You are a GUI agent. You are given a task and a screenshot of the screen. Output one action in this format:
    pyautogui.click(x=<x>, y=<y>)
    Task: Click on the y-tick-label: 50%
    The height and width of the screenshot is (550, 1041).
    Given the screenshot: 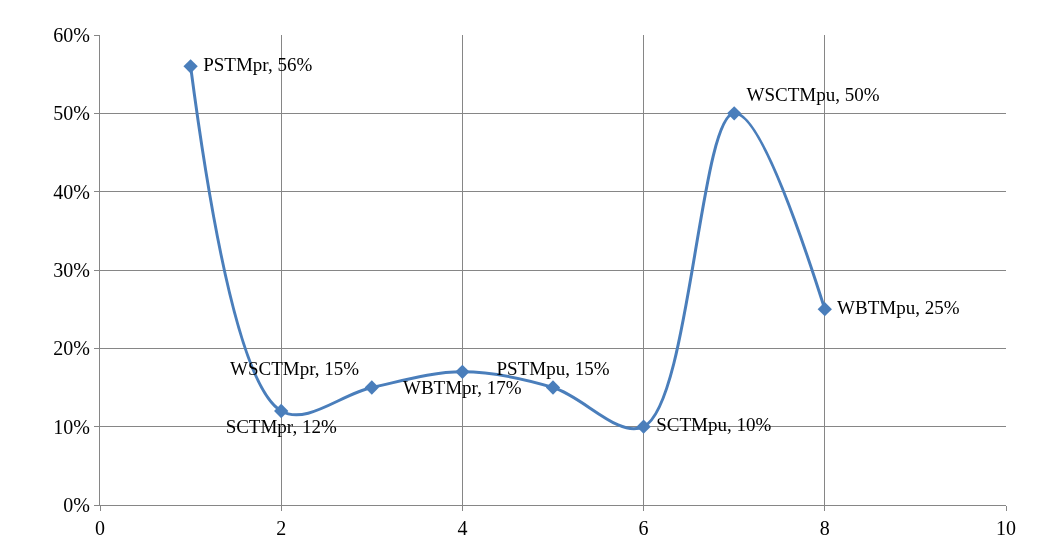 What is the action you would take?
    pyautogui.click(x=71, y=113)
    